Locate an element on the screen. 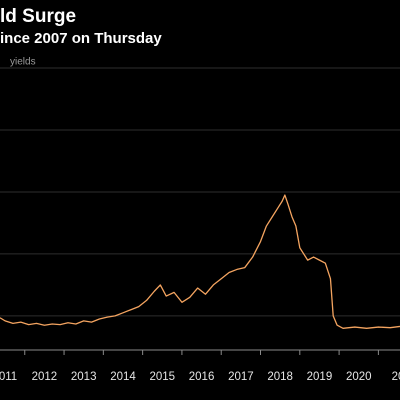  x-tick-label: 2018 is located at coordinates (280, 377).